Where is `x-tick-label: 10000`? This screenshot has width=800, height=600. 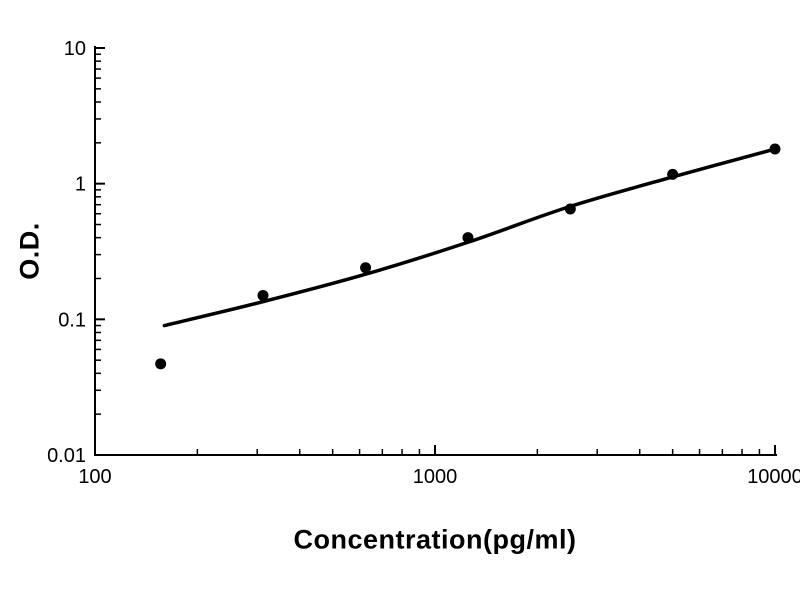
x-tick-label: 10000 is located at coordinates (773, 477).